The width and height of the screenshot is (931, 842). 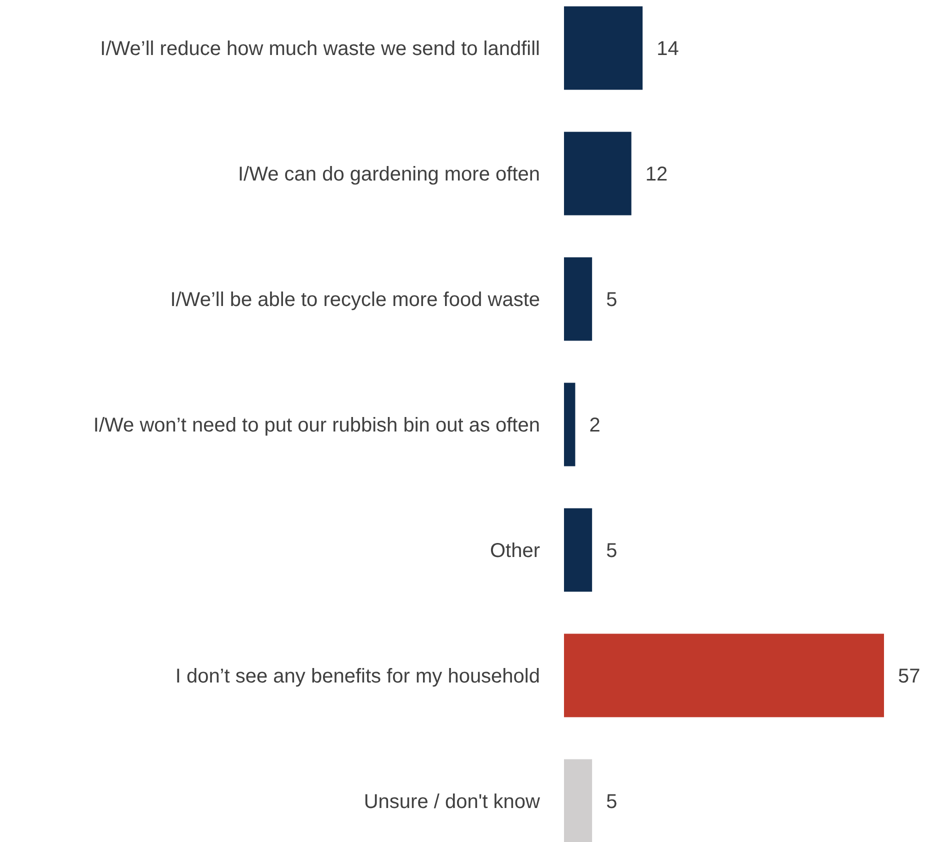 What do you see at coordinates (320, 49) in the screenshot?
I see `y-tick-label: I/We’ll reduce how much waste we send to landfill` at bounding box center [320, 49].